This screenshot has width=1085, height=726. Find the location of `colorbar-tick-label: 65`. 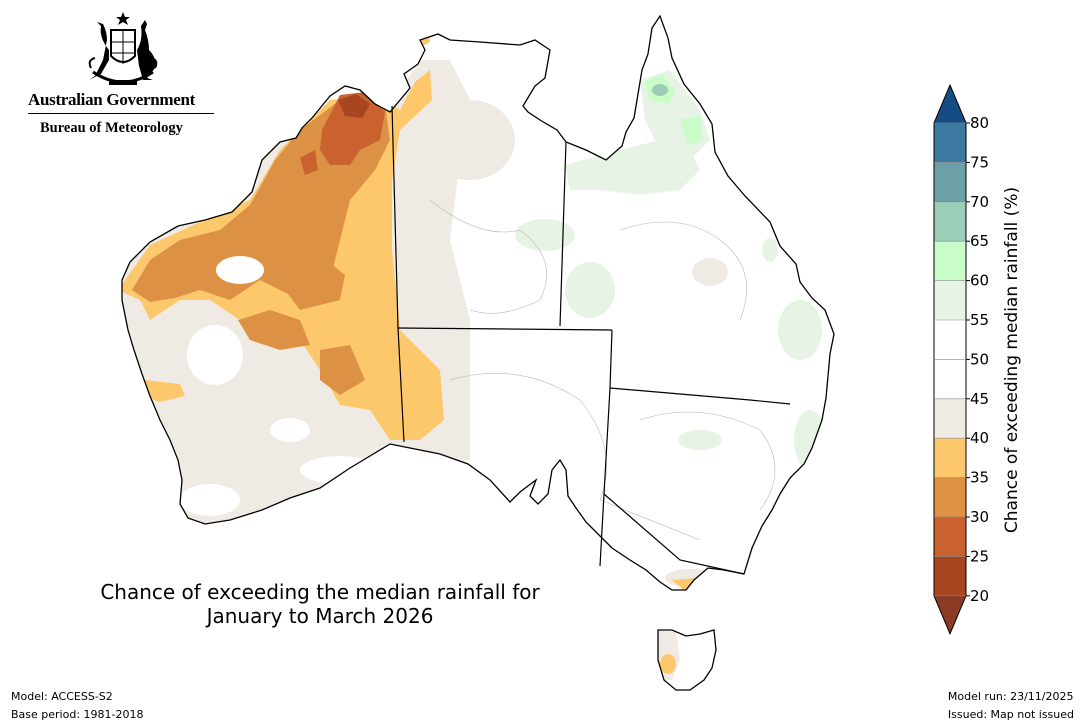

colorbar-tick-label: 65 is located at coordinates (979, 241).